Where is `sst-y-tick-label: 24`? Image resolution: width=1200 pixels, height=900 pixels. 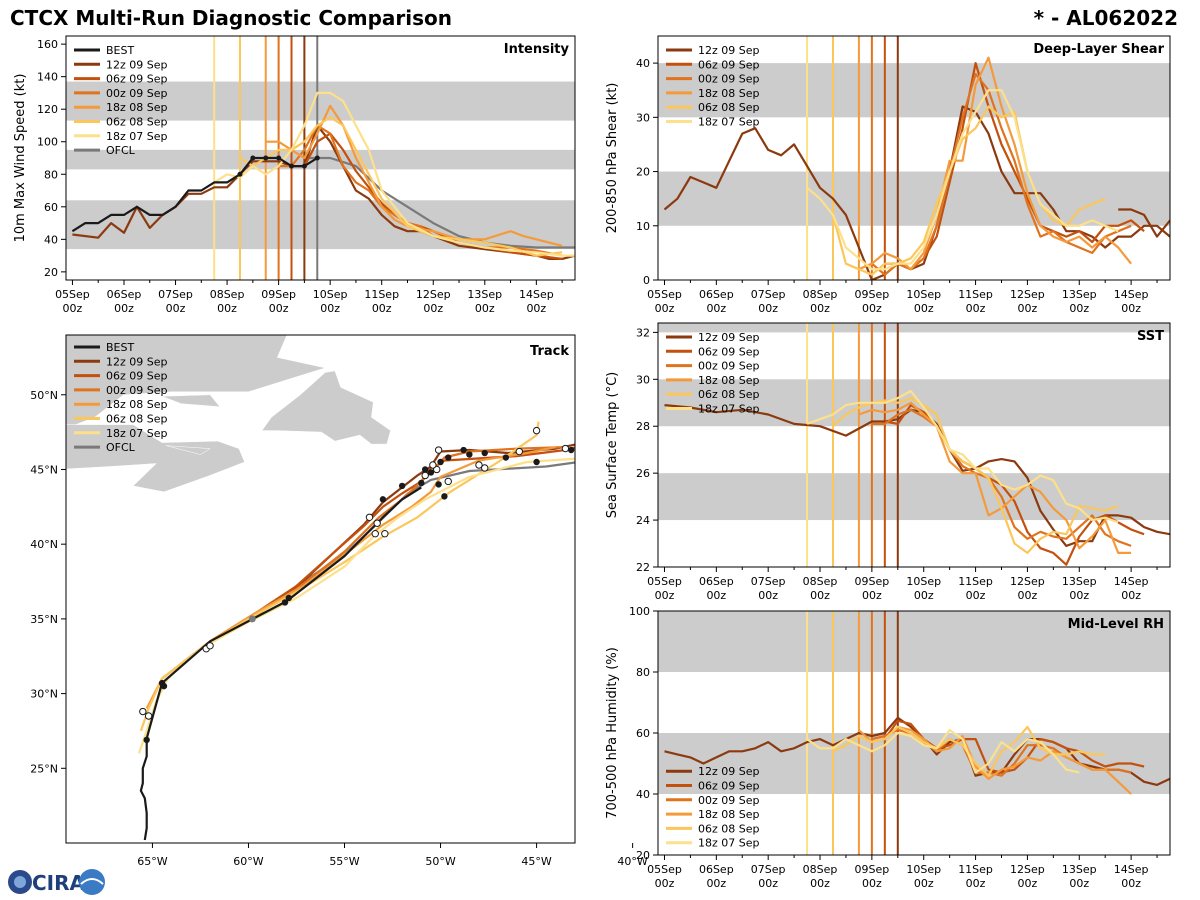
sst-y-tick-label: 24 is located at coordinates (643, 520).